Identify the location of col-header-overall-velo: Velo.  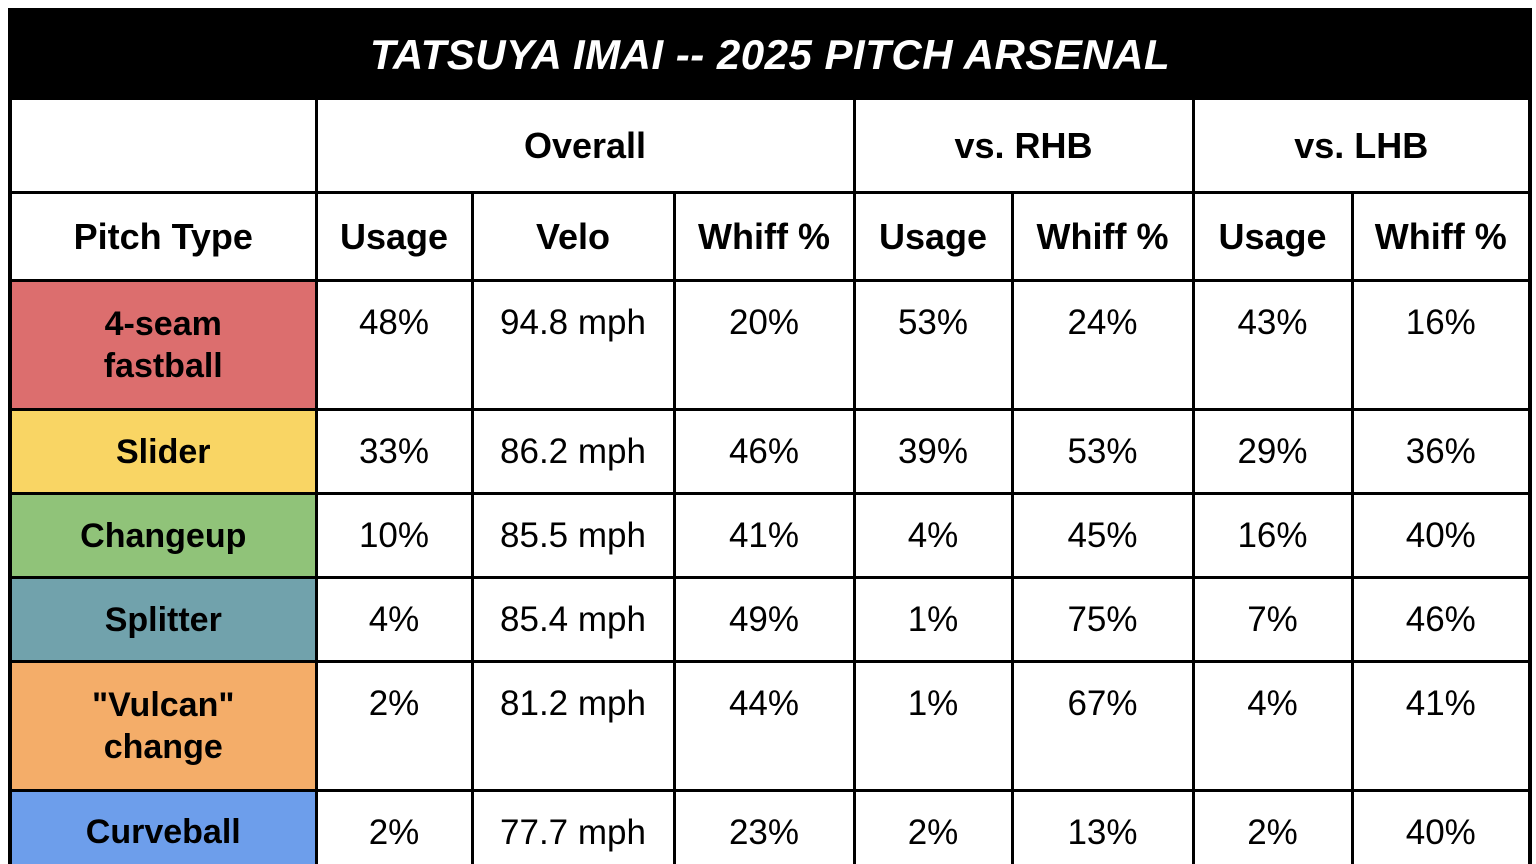
(573, 236).